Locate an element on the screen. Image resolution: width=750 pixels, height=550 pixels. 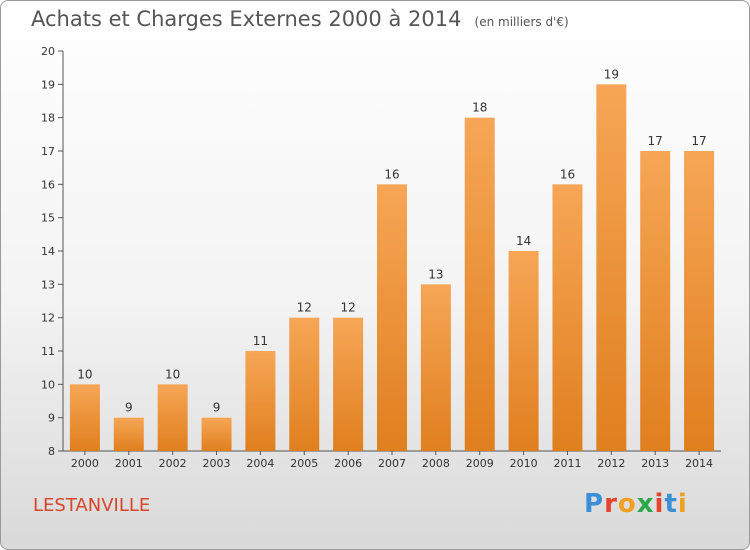
x-tick-label: 2001 is located at coordinates (129, 463).